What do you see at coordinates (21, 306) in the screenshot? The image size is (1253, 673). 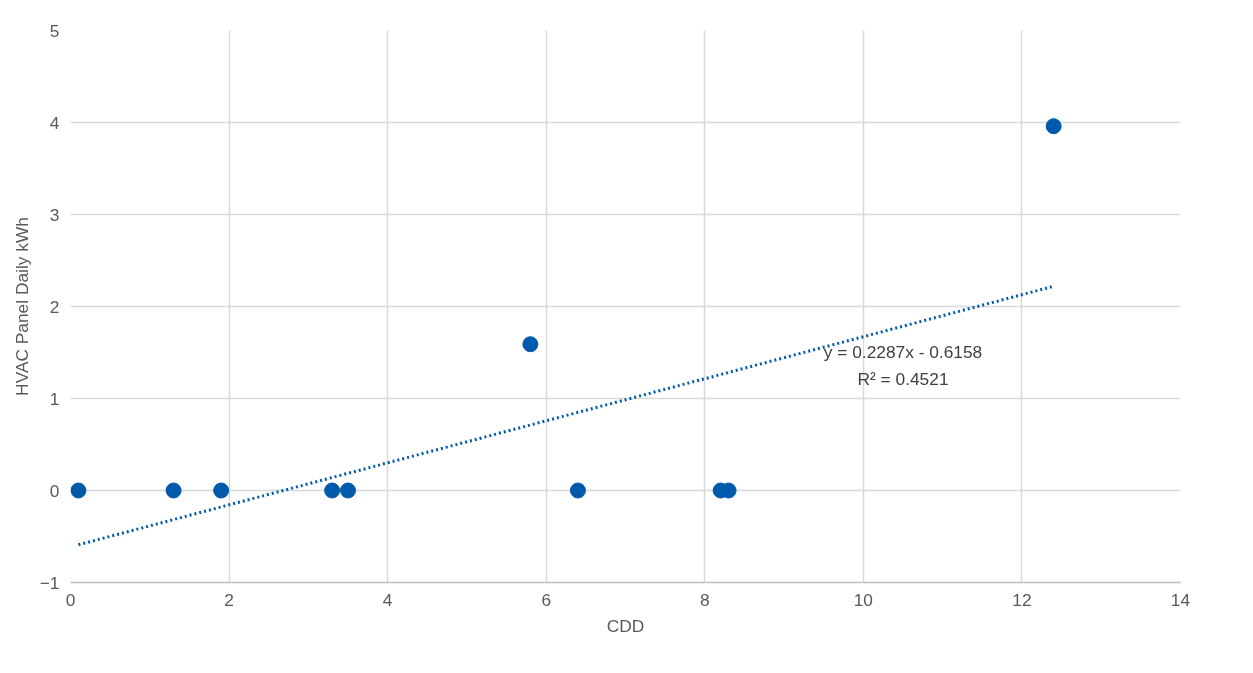 I see `y-axis-title: HVAC Panel Daily kWh` at bounding box center [21, 306].